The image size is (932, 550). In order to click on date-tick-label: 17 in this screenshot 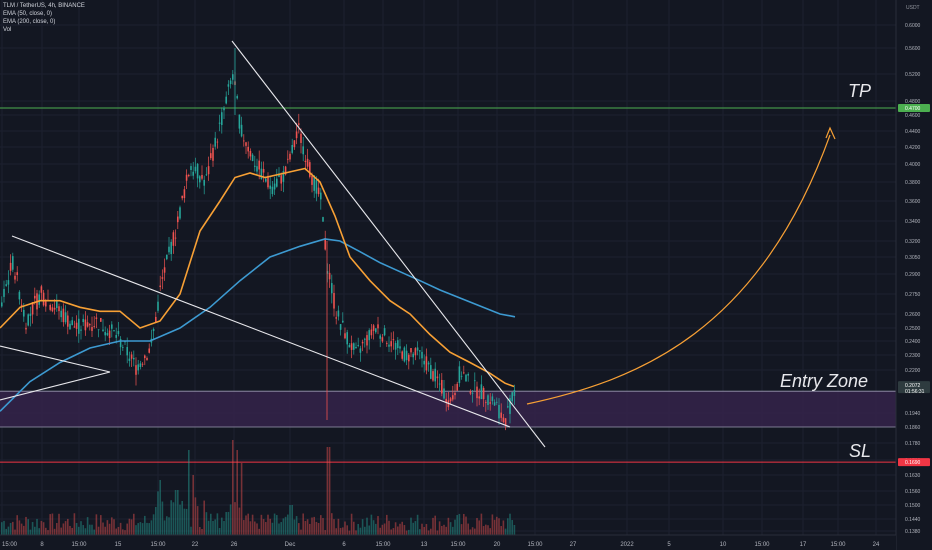, I will do `click(803, 545)`.